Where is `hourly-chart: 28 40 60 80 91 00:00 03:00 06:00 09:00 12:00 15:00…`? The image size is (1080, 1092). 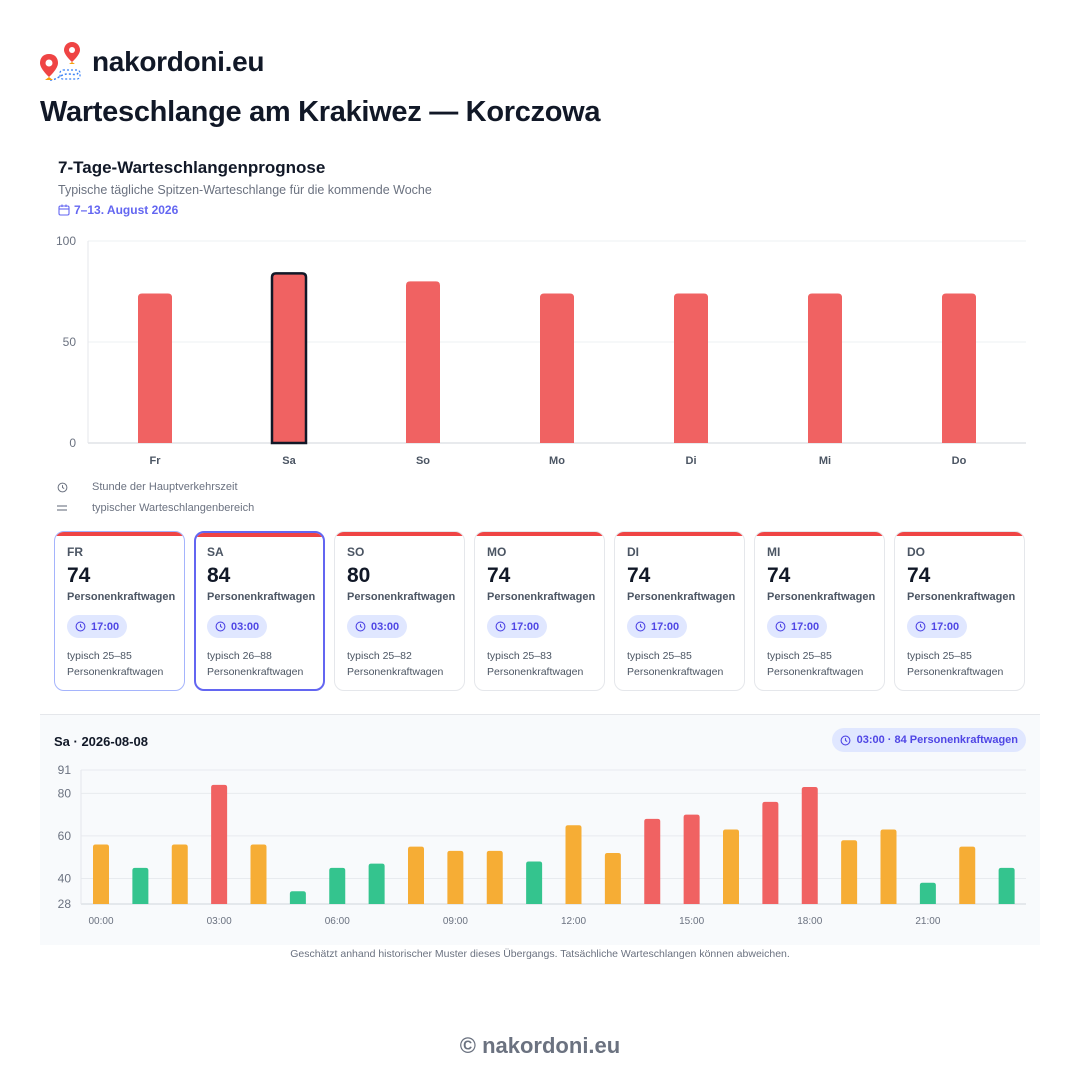 hourly-chart: 28 40 60 80 91 00:00 03:00 06:00 09:00 12:00 15:00… is located at coordinates (542, 845).